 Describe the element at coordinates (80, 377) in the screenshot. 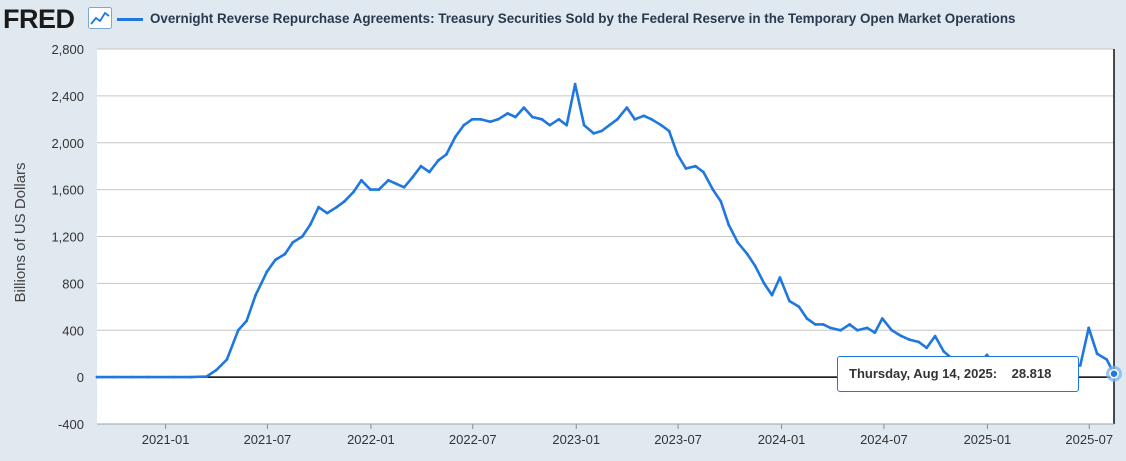

I see `y-tick-label: 0` at that location.